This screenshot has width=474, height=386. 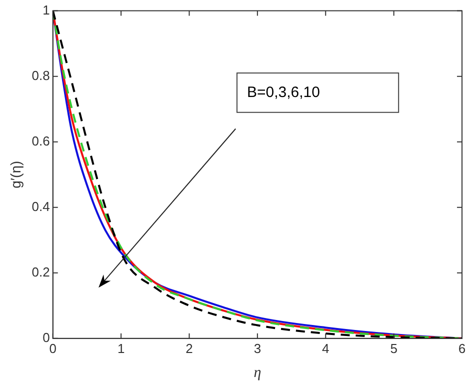 I want to click on y-tick-label: 0, so click(x=46, y=337).